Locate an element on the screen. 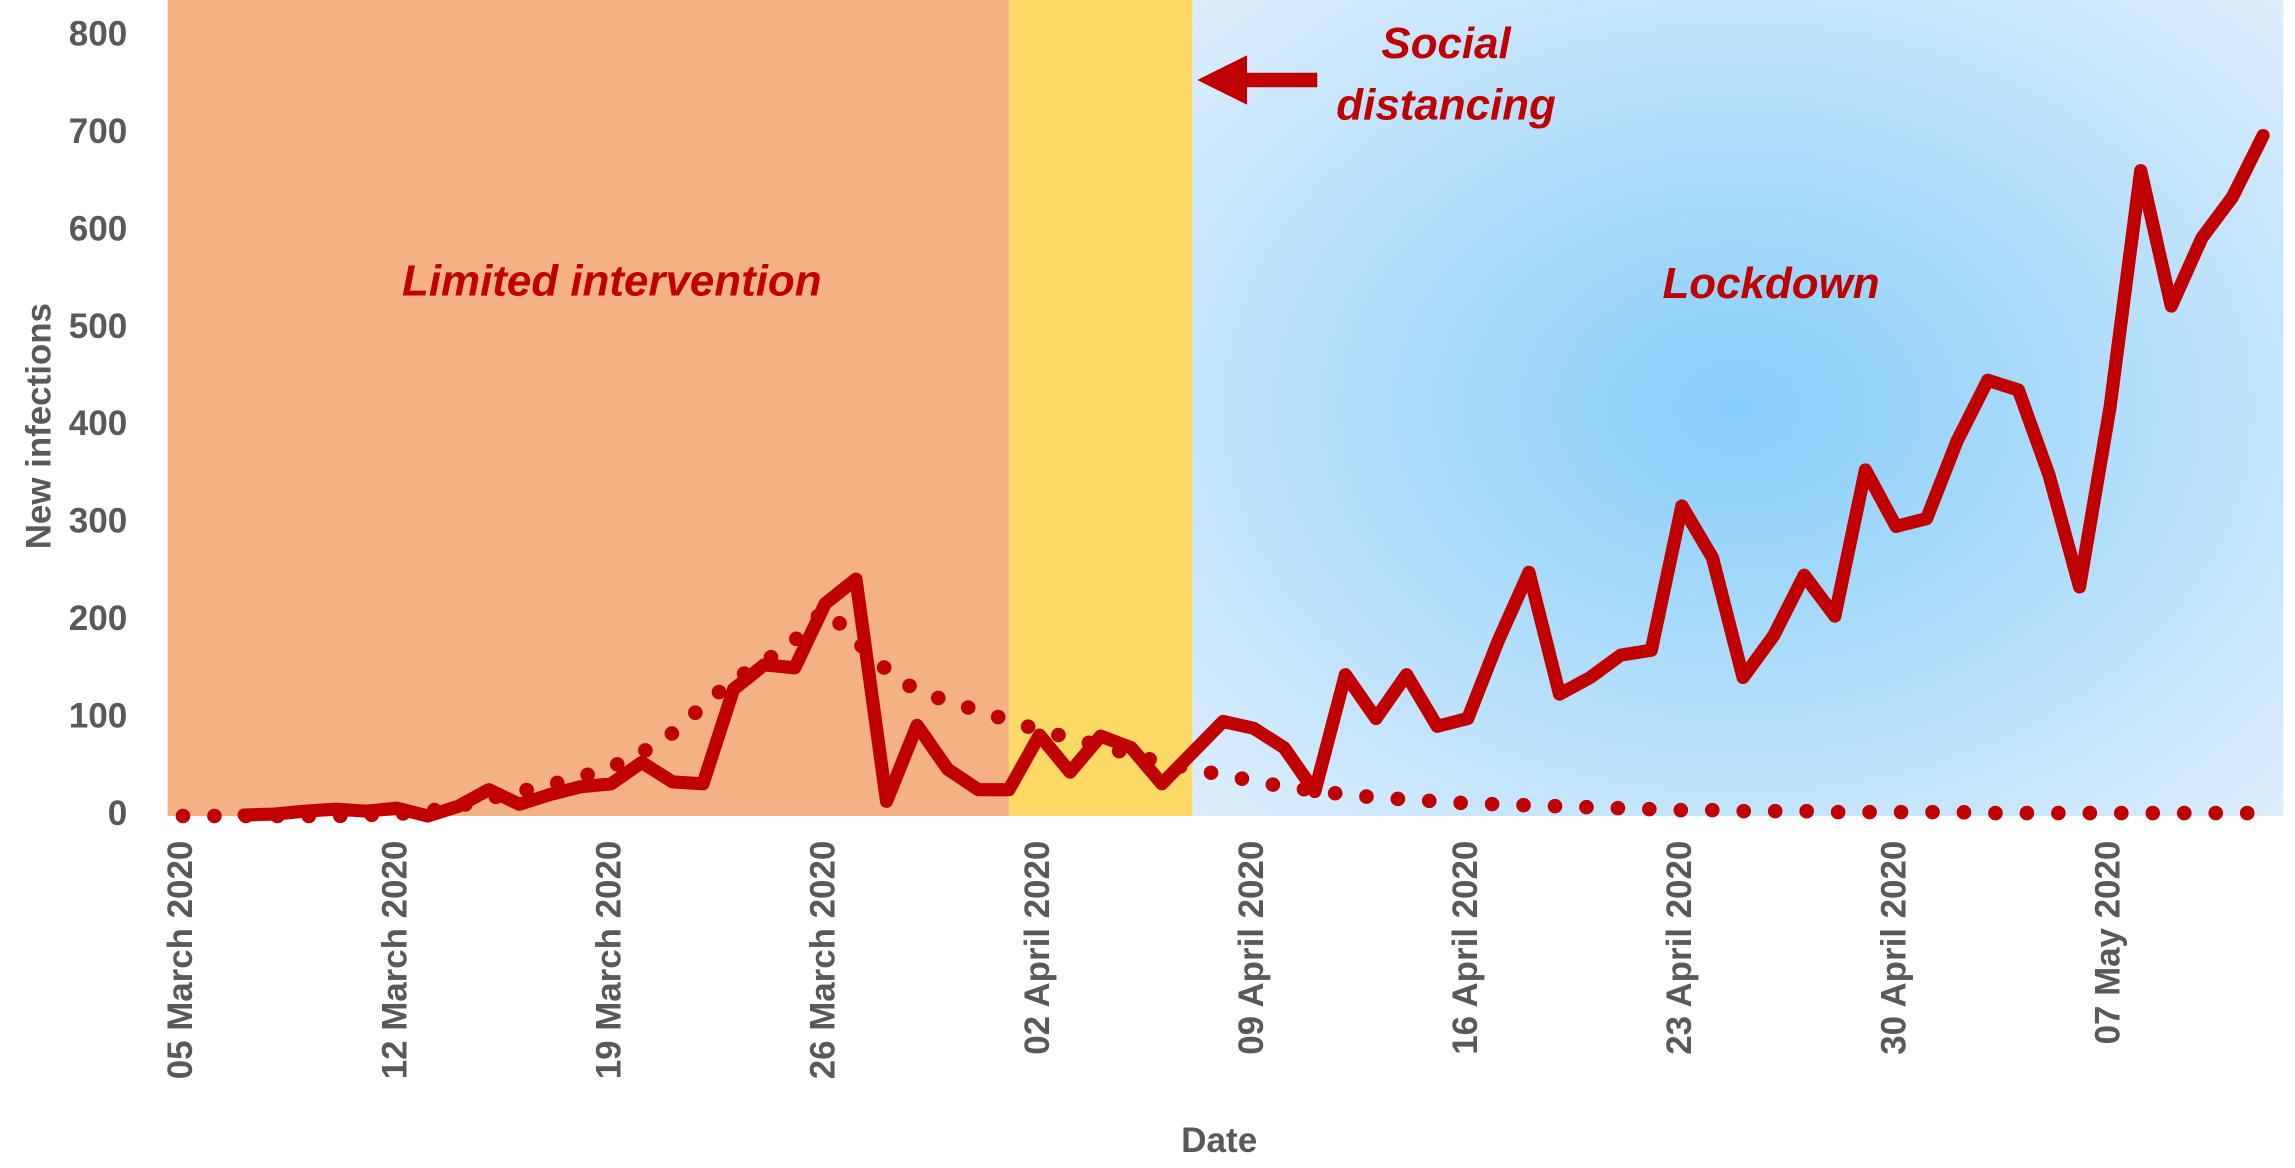 This screenshot has height=1168, width=2295. y-tick-label: 300 is located at coordinates (98, 521).